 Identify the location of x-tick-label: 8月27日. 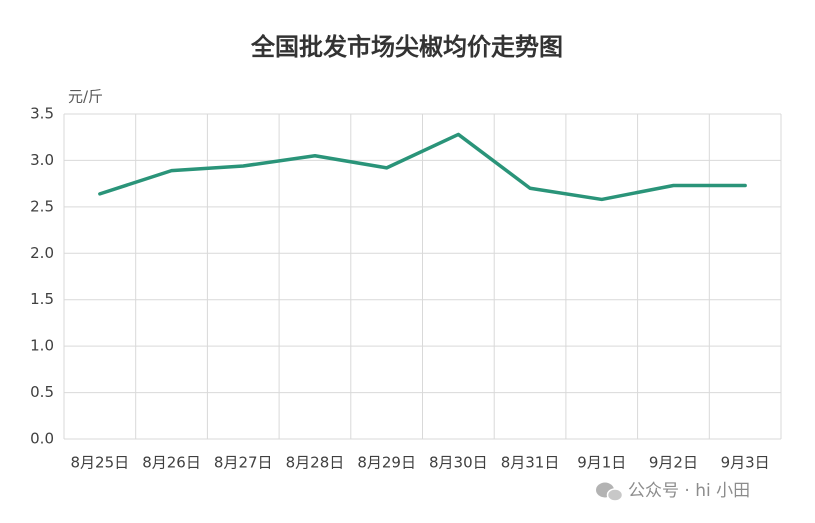
(243, 463).